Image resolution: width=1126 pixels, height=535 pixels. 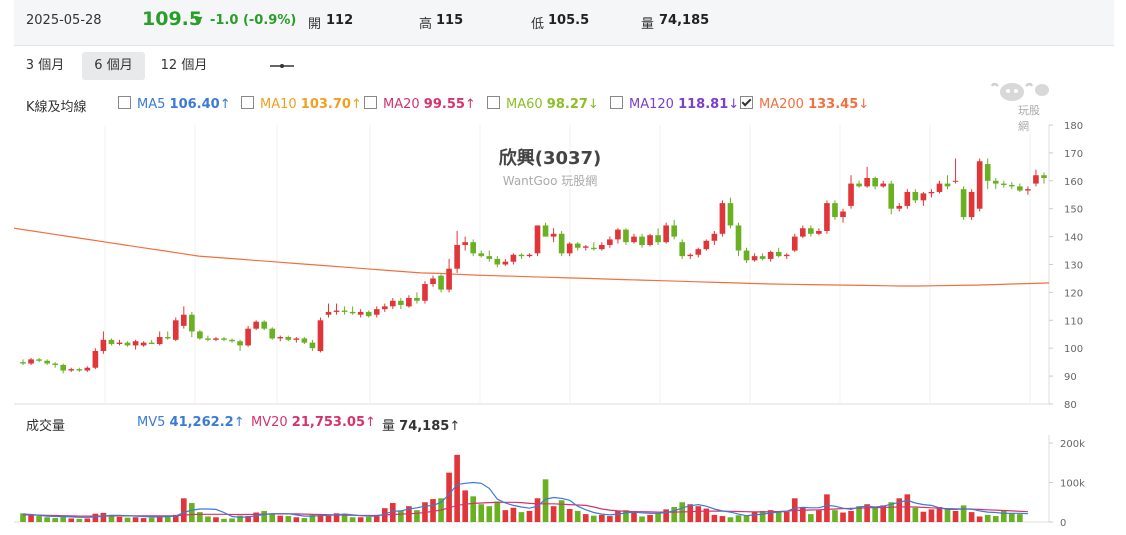 What do you see at coordinates (1072, 484) in the screenshot?
I see `volume-y-tick-label: 100k` at bounding box center [1072, 484].